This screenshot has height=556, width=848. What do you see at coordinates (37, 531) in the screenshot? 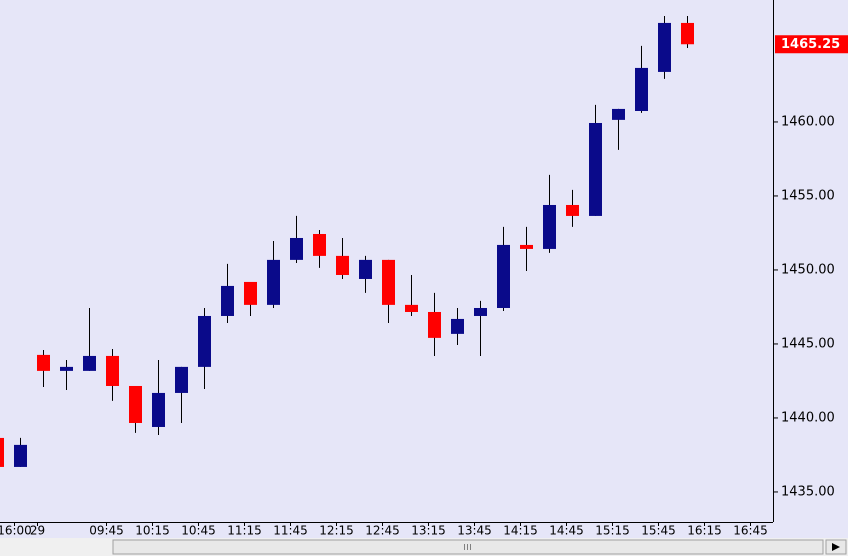
I see `x-tick-label: 29` at bounding box center [37, 531].